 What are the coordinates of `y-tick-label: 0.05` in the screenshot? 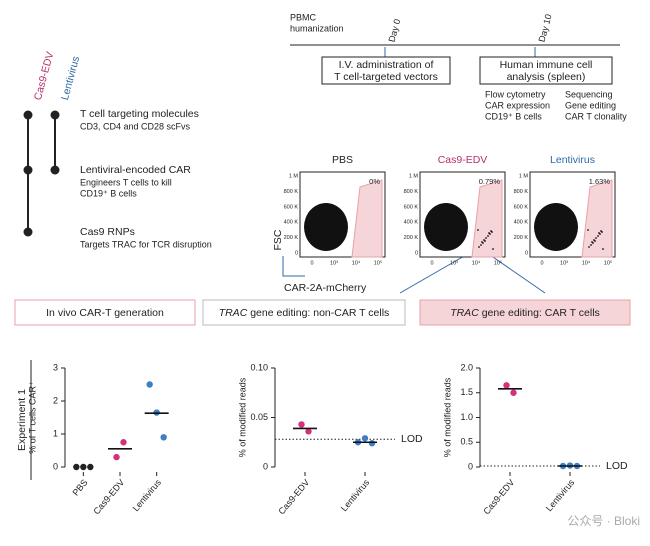 It's located at (259, 417).